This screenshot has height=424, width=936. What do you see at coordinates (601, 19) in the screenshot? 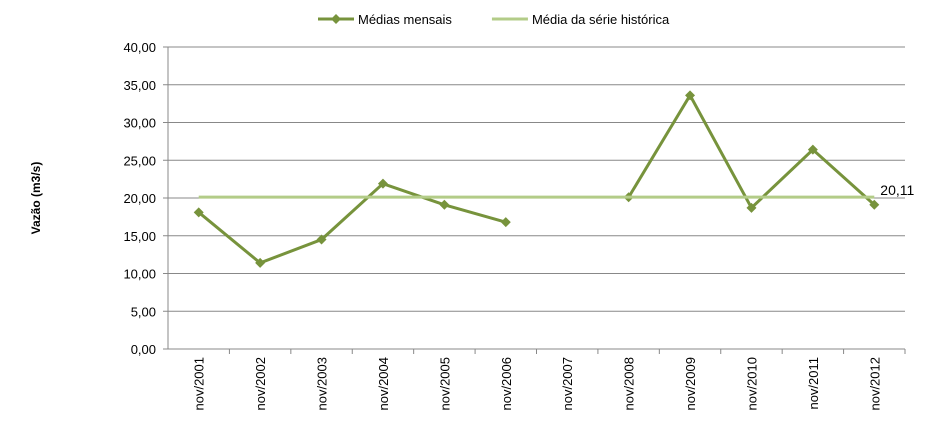
I see `legend-label: Média da série histórica` at bounding box center [601, 19].